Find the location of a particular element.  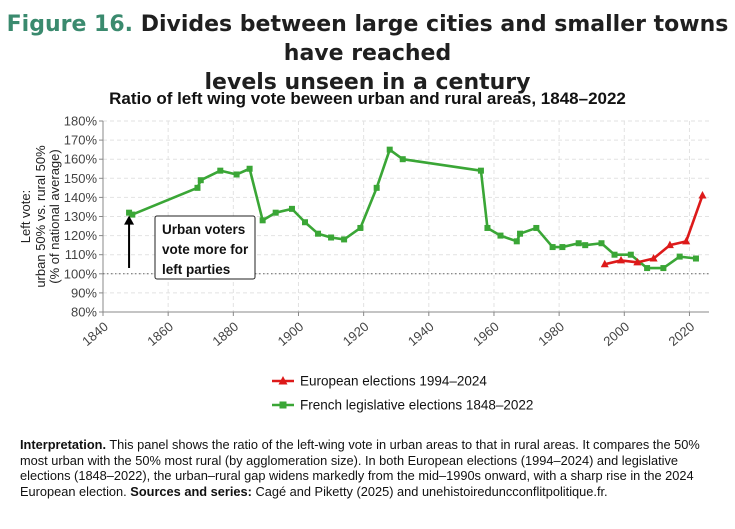

legend-label: French legislative elections 1848–2022 is located at coordinates (416, 405).